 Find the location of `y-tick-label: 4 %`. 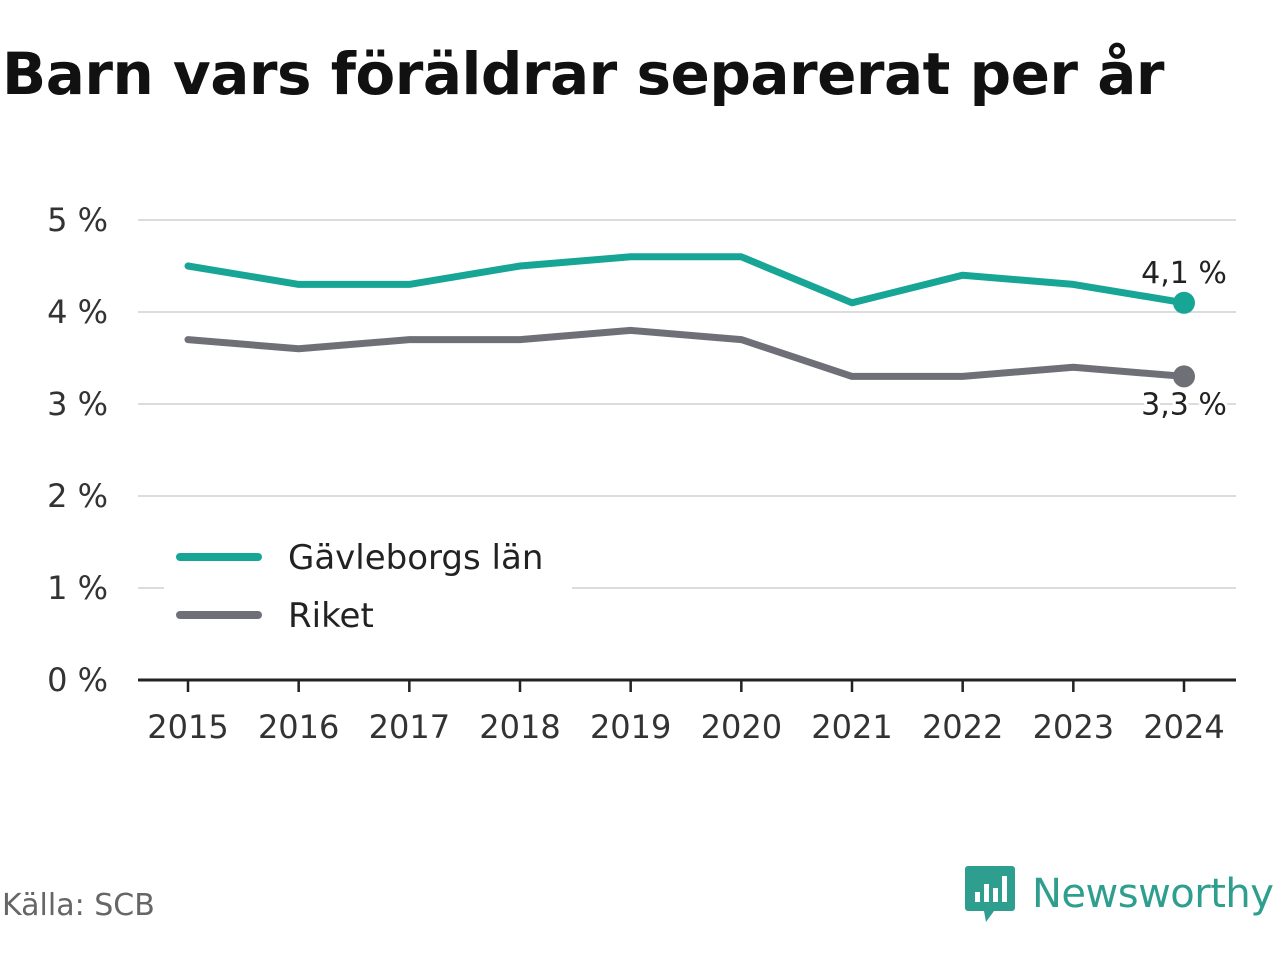

y-tick-label: 4 % is located at coordinates (77, 312).